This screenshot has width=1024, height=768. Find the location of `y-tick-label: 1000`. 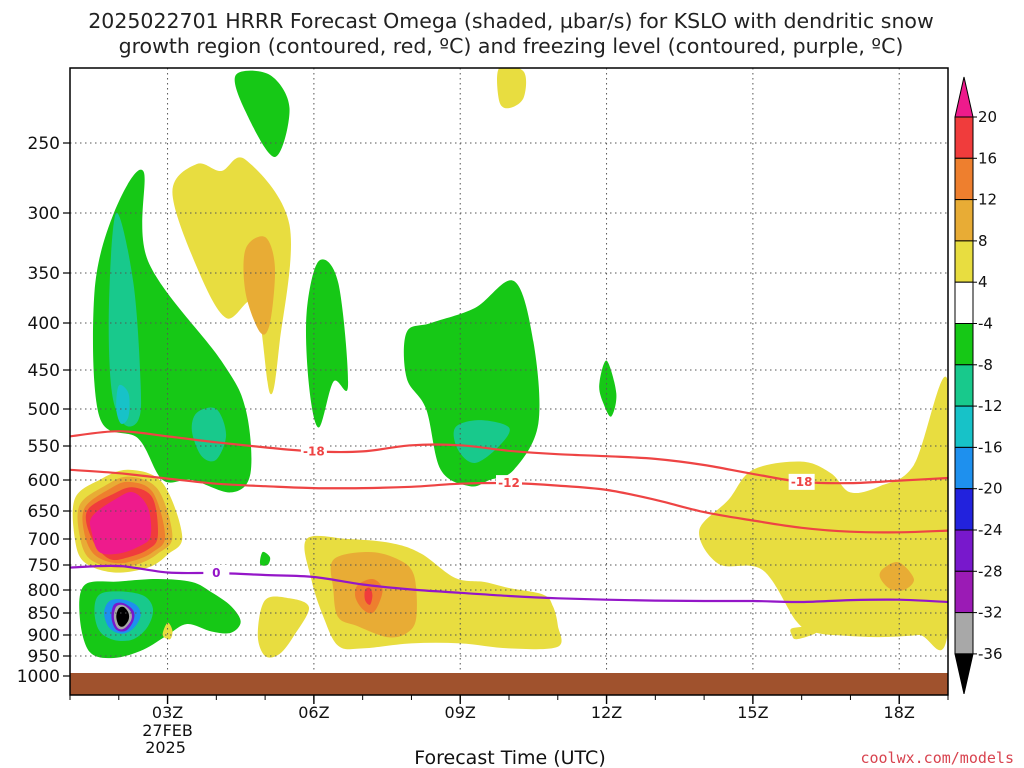

y-tick-label: 1000 is located at coordinates (38, 677).